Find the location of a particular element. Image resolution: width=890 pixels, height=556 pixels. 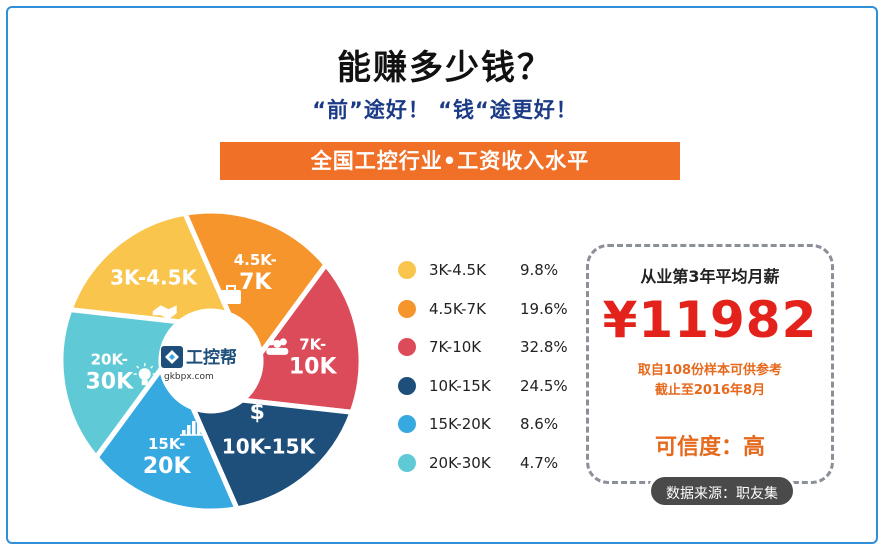

segment-label-bottom: 10K is located at coordinates (313, 366).